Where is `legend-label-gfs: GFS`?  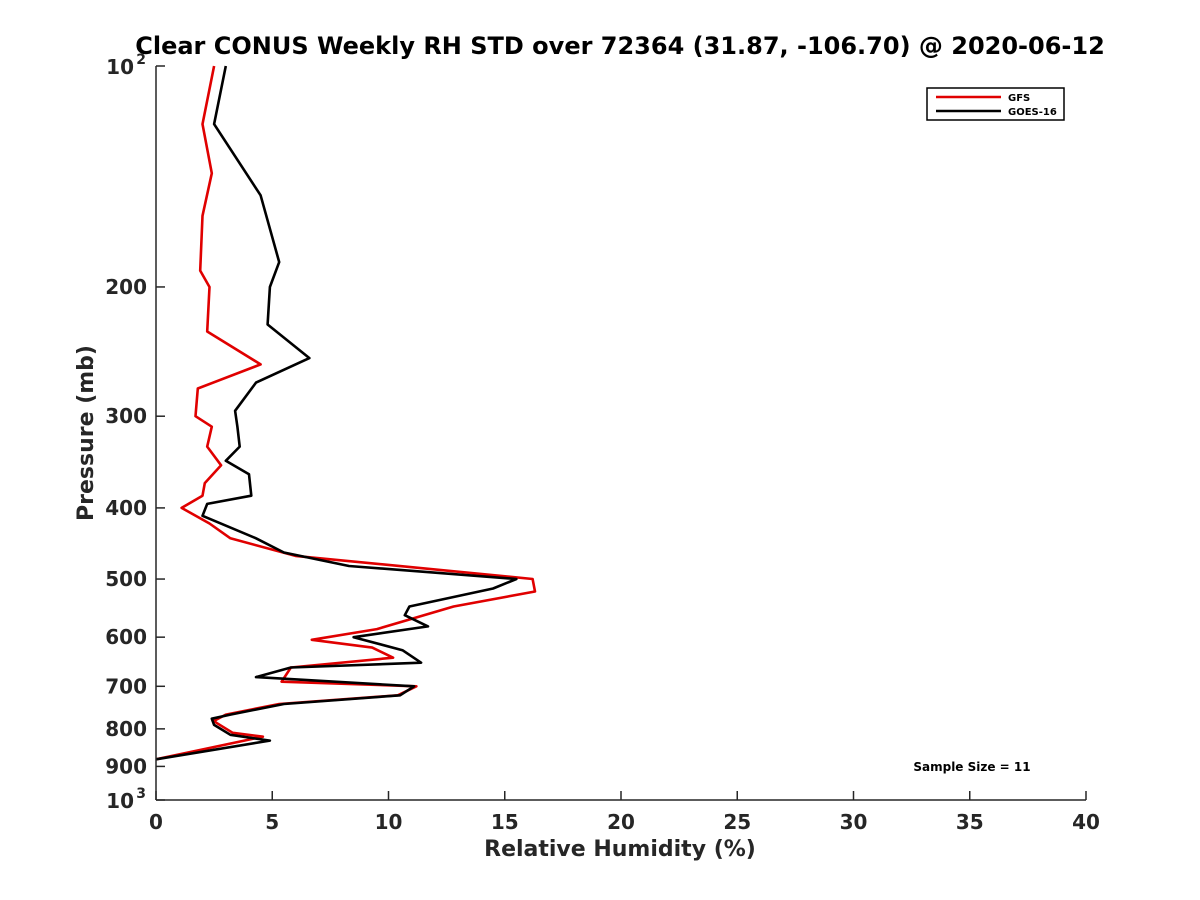
legend-label-gfs: GFS is located at coordinates (1019, 98).